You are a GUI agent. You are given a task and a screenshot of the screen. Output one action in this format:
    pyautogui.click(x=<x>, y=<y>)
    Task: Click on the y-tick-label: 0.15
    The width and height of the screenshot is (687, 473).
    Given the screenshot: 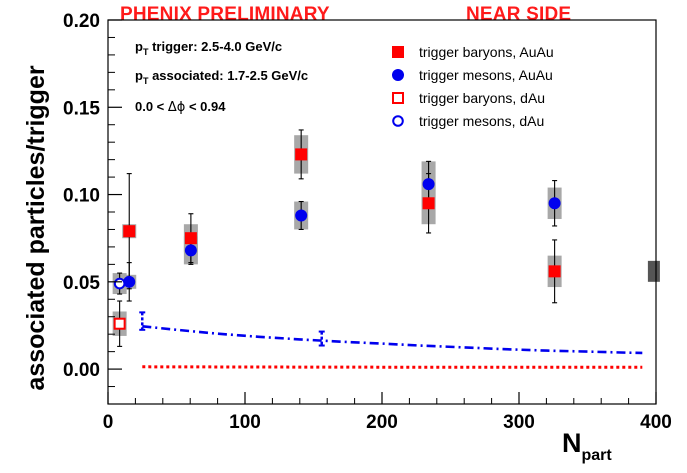 What is the action you would take?
    pyautogui.click(x=81, y=108)
    